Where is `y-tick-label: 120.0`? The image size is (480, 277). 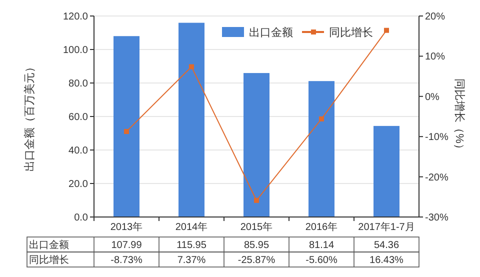
y-tick-label: 120.0 is located at coordinates (75, 17).